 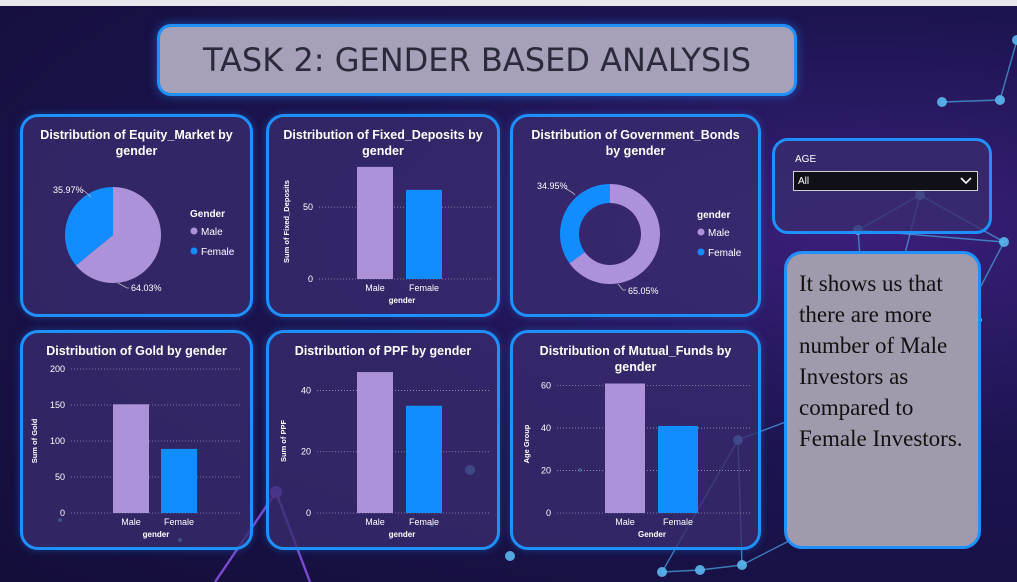 What do you see at coordinates (57, 369) in the screenshot?
I see `y-tick-label: 200` at bounding box center [57, 369].